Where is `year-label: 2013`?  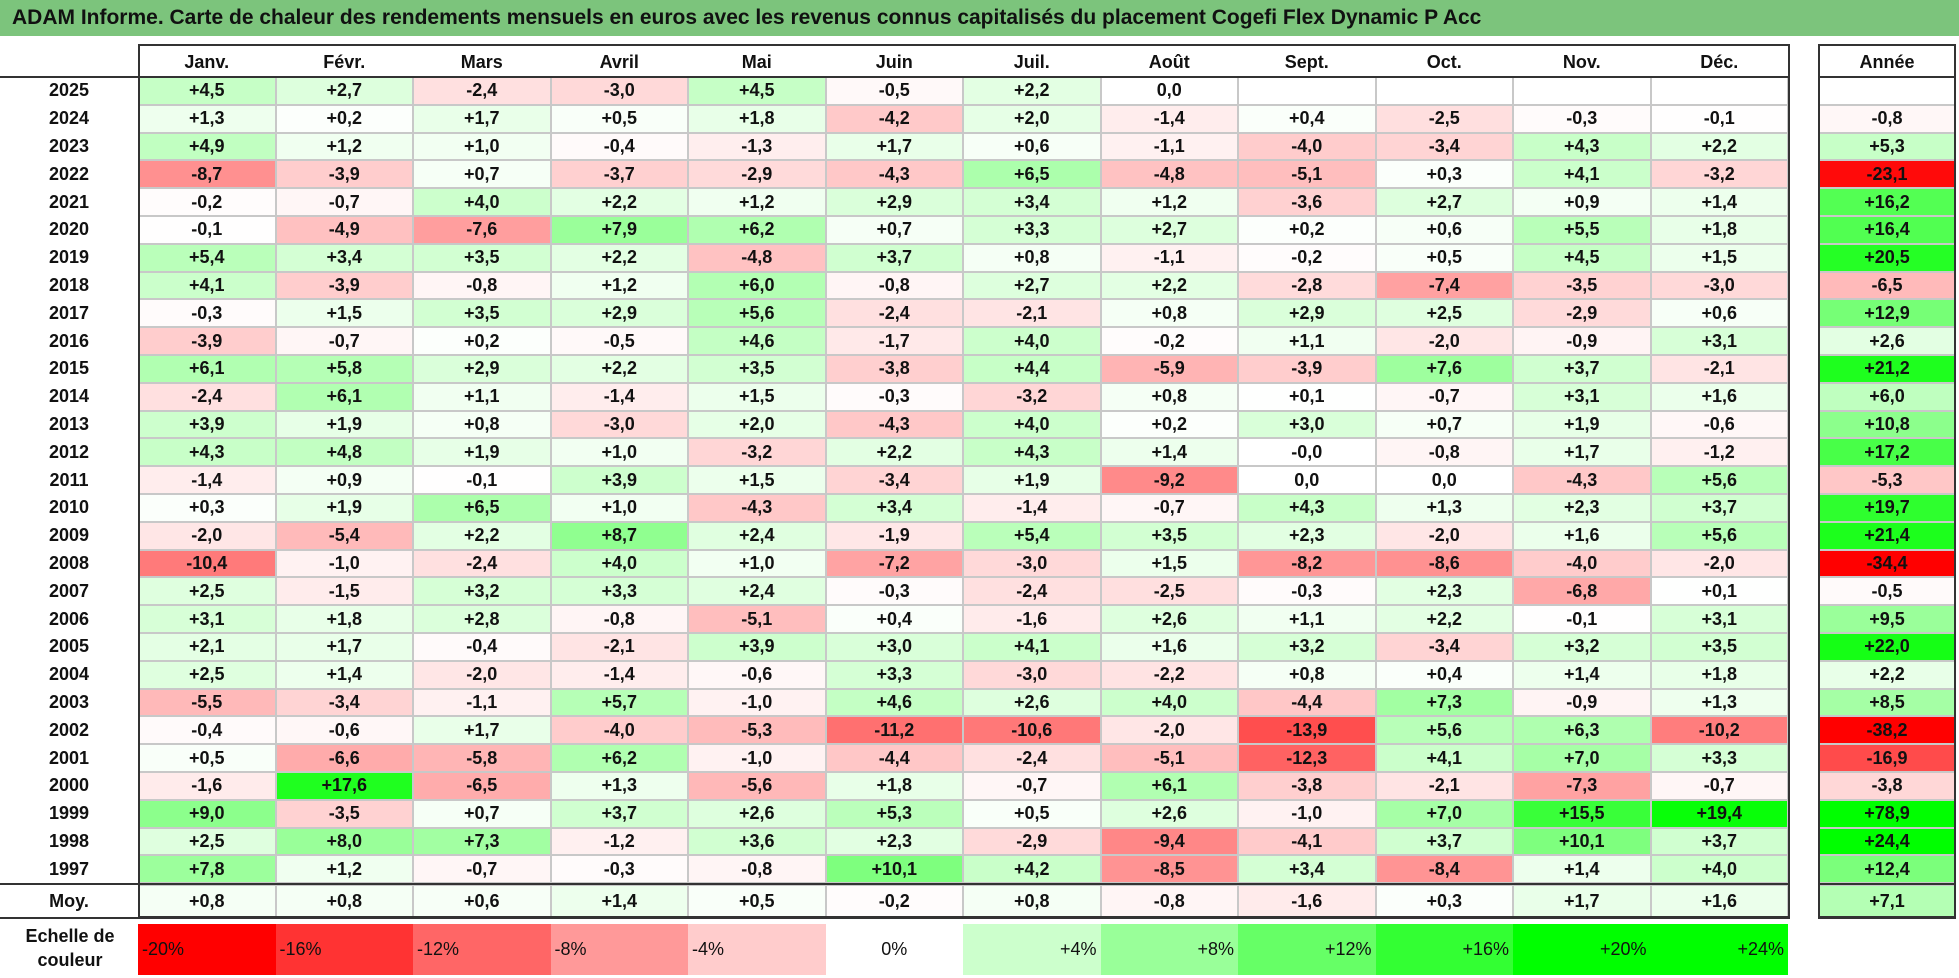
year-label: 2013 is located at coordinates (69, 423).